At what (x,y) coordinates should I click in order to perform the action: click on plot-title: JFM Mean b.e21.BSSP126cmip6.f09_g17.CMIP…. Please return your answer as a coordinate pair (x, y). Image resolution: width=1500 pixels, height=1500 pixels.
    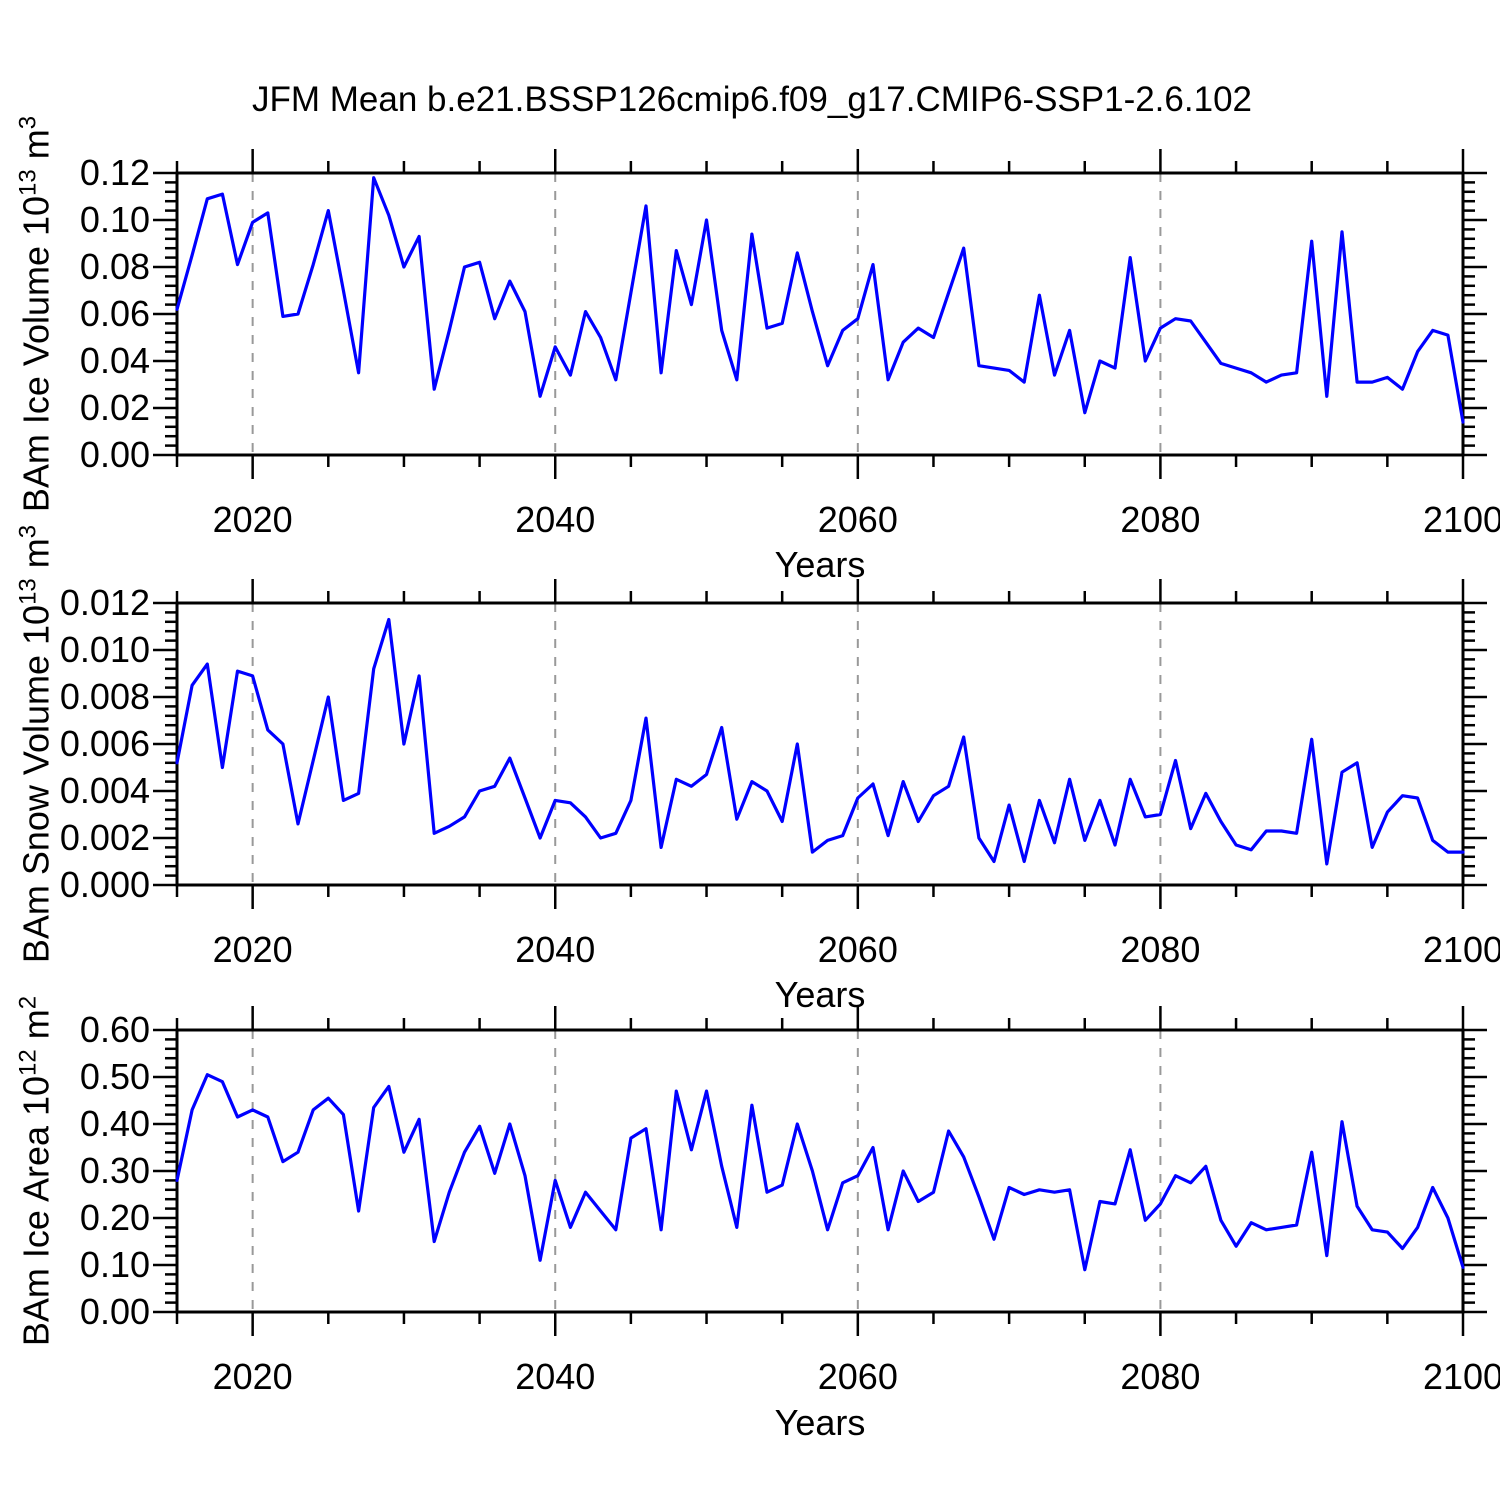
    Looking at the image, I should click on (752, 99).